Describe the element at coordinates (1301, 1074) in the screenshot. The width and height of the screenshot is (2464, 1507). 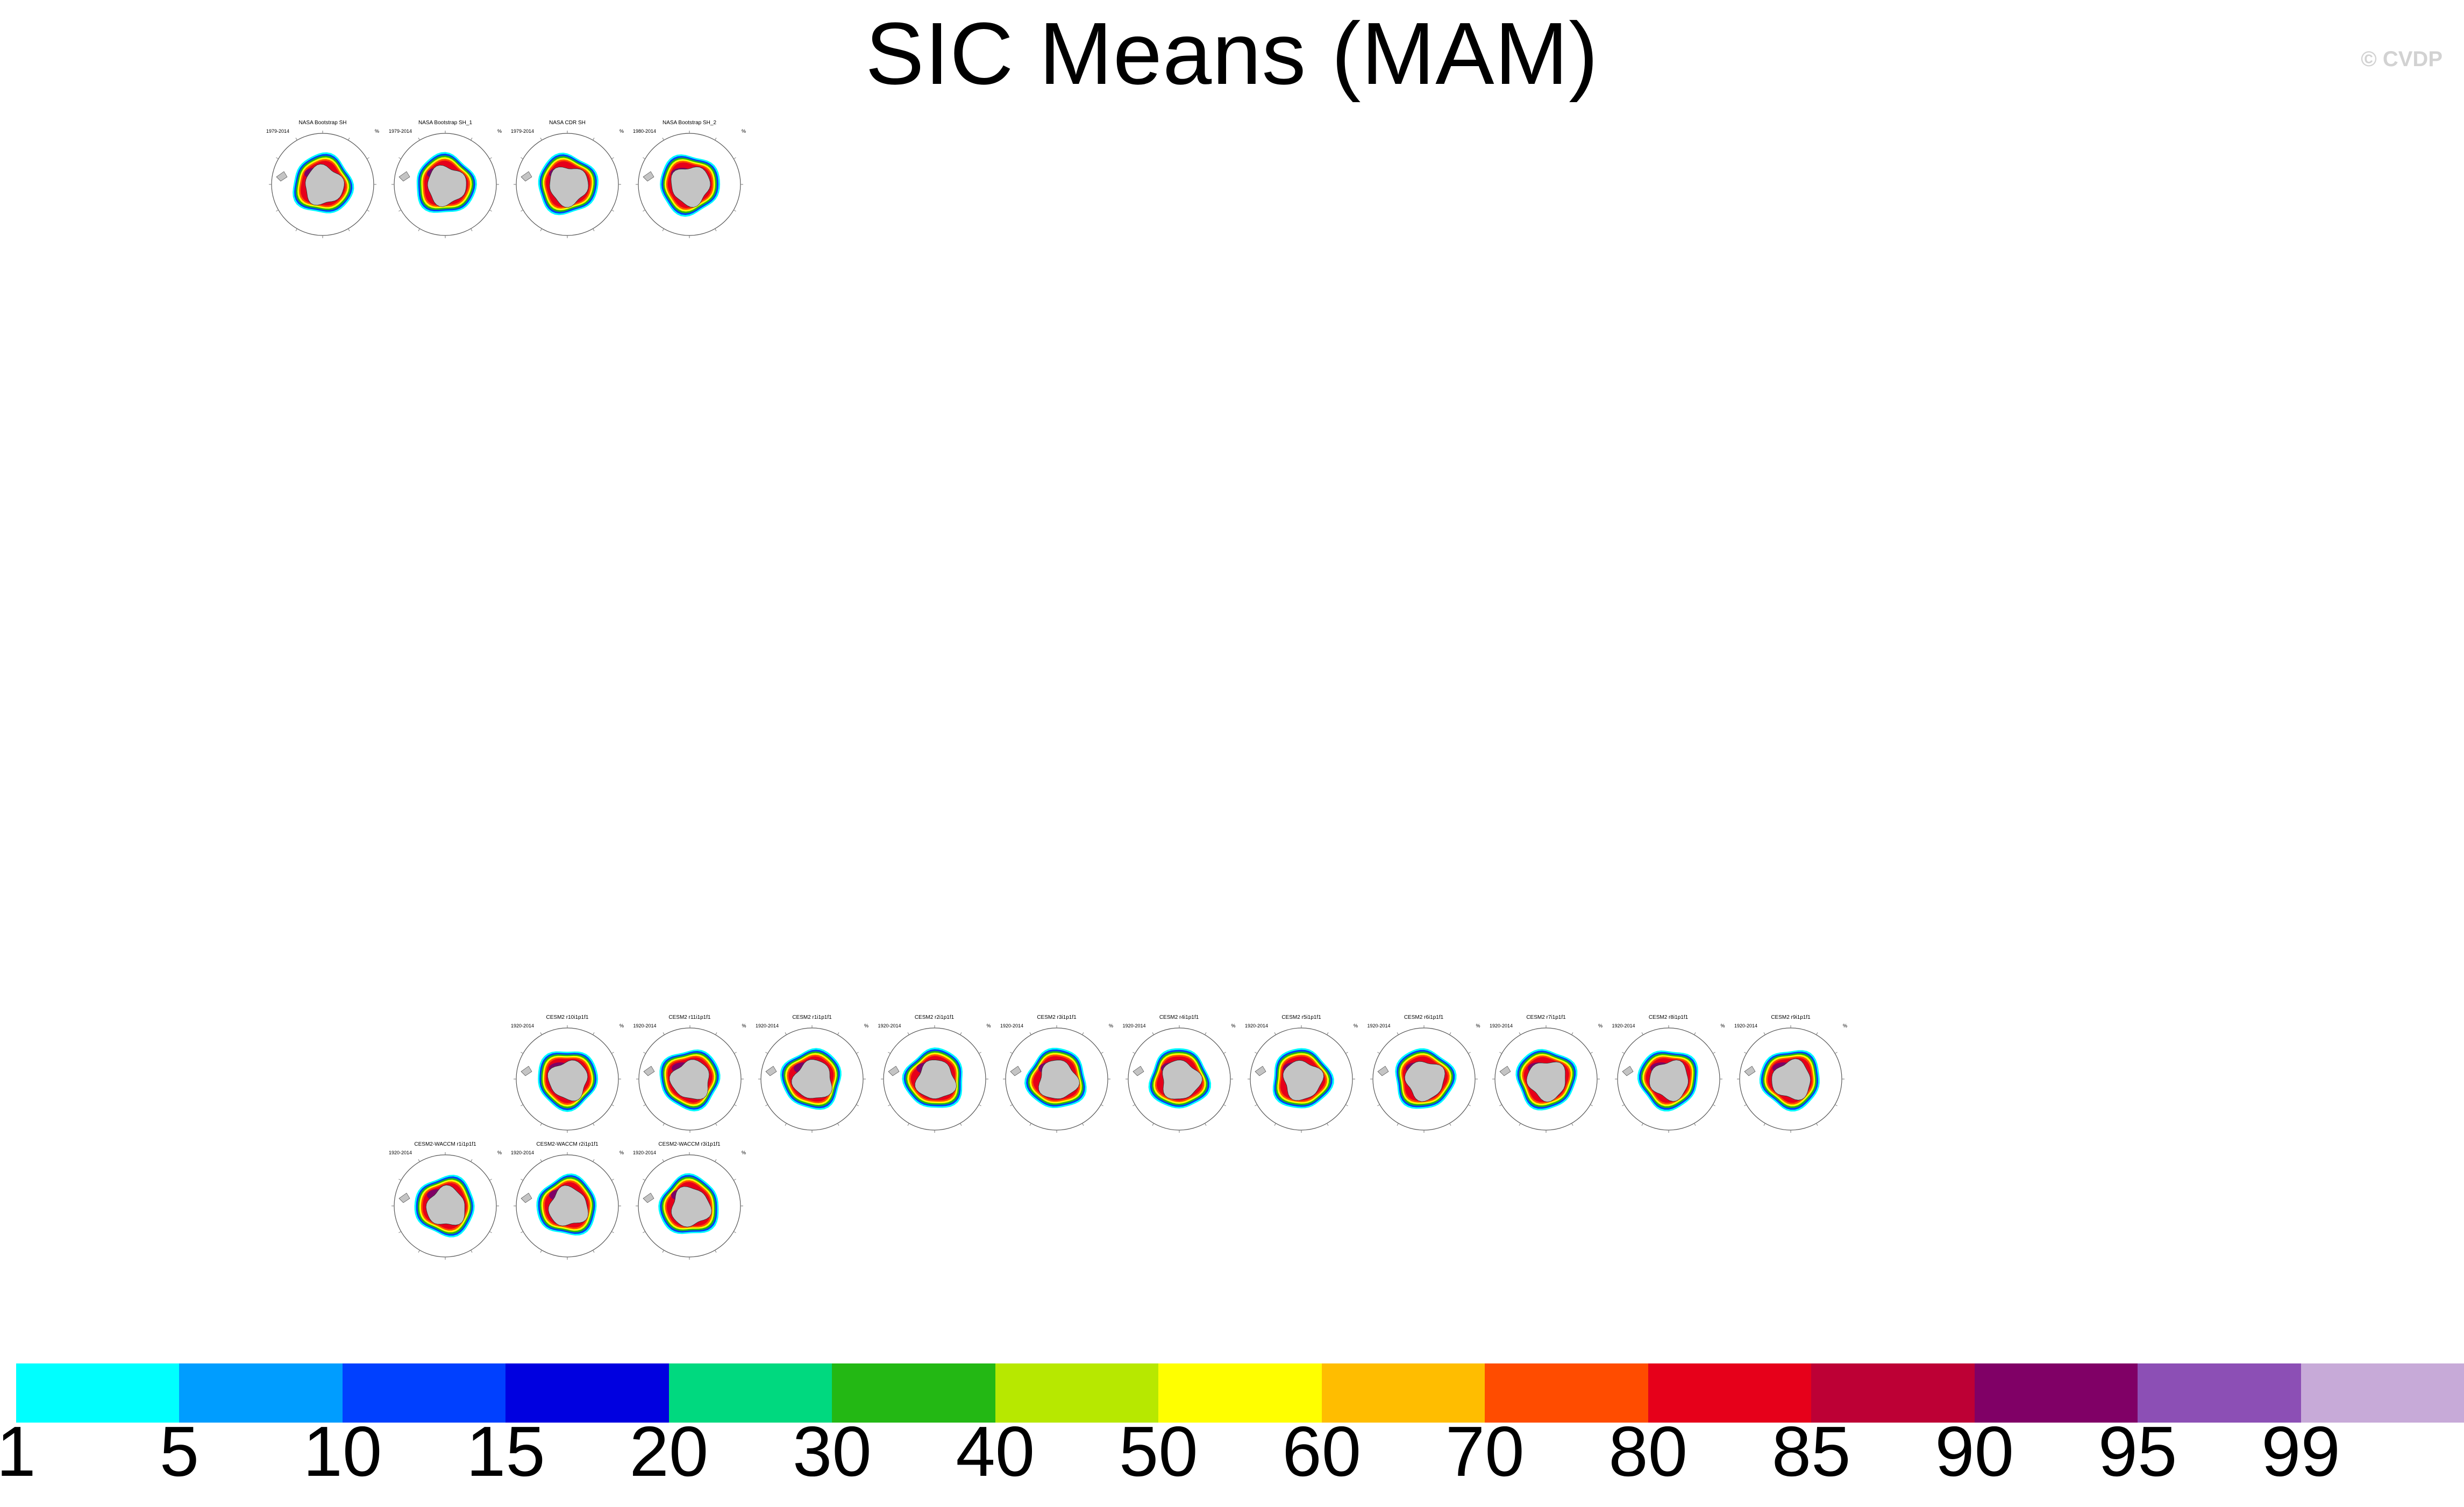
I see `map-panel: CESM2 r5i1p1f1 1920-2014%` at that location.